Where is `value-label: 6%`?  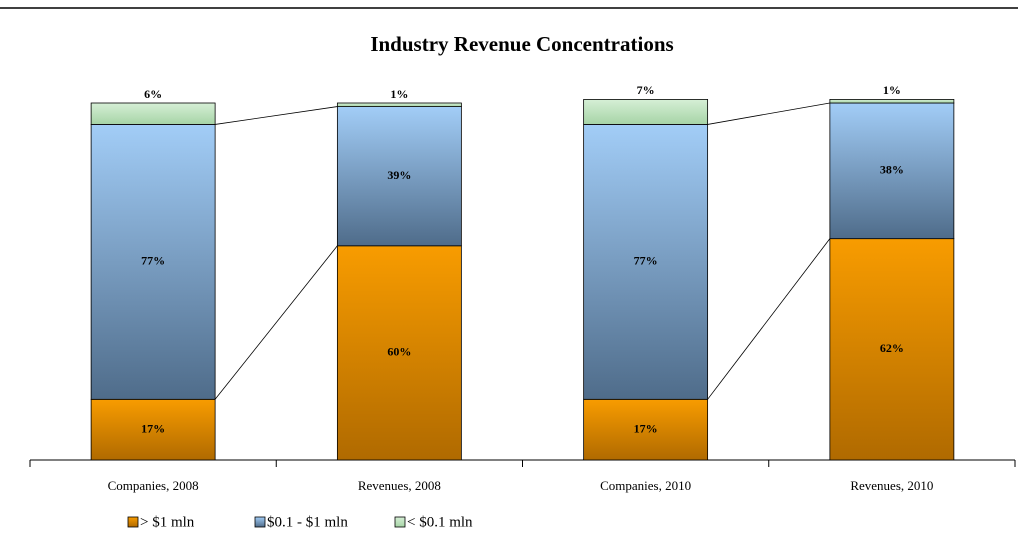
value-label: 6% is located at coordinates (153, 94).